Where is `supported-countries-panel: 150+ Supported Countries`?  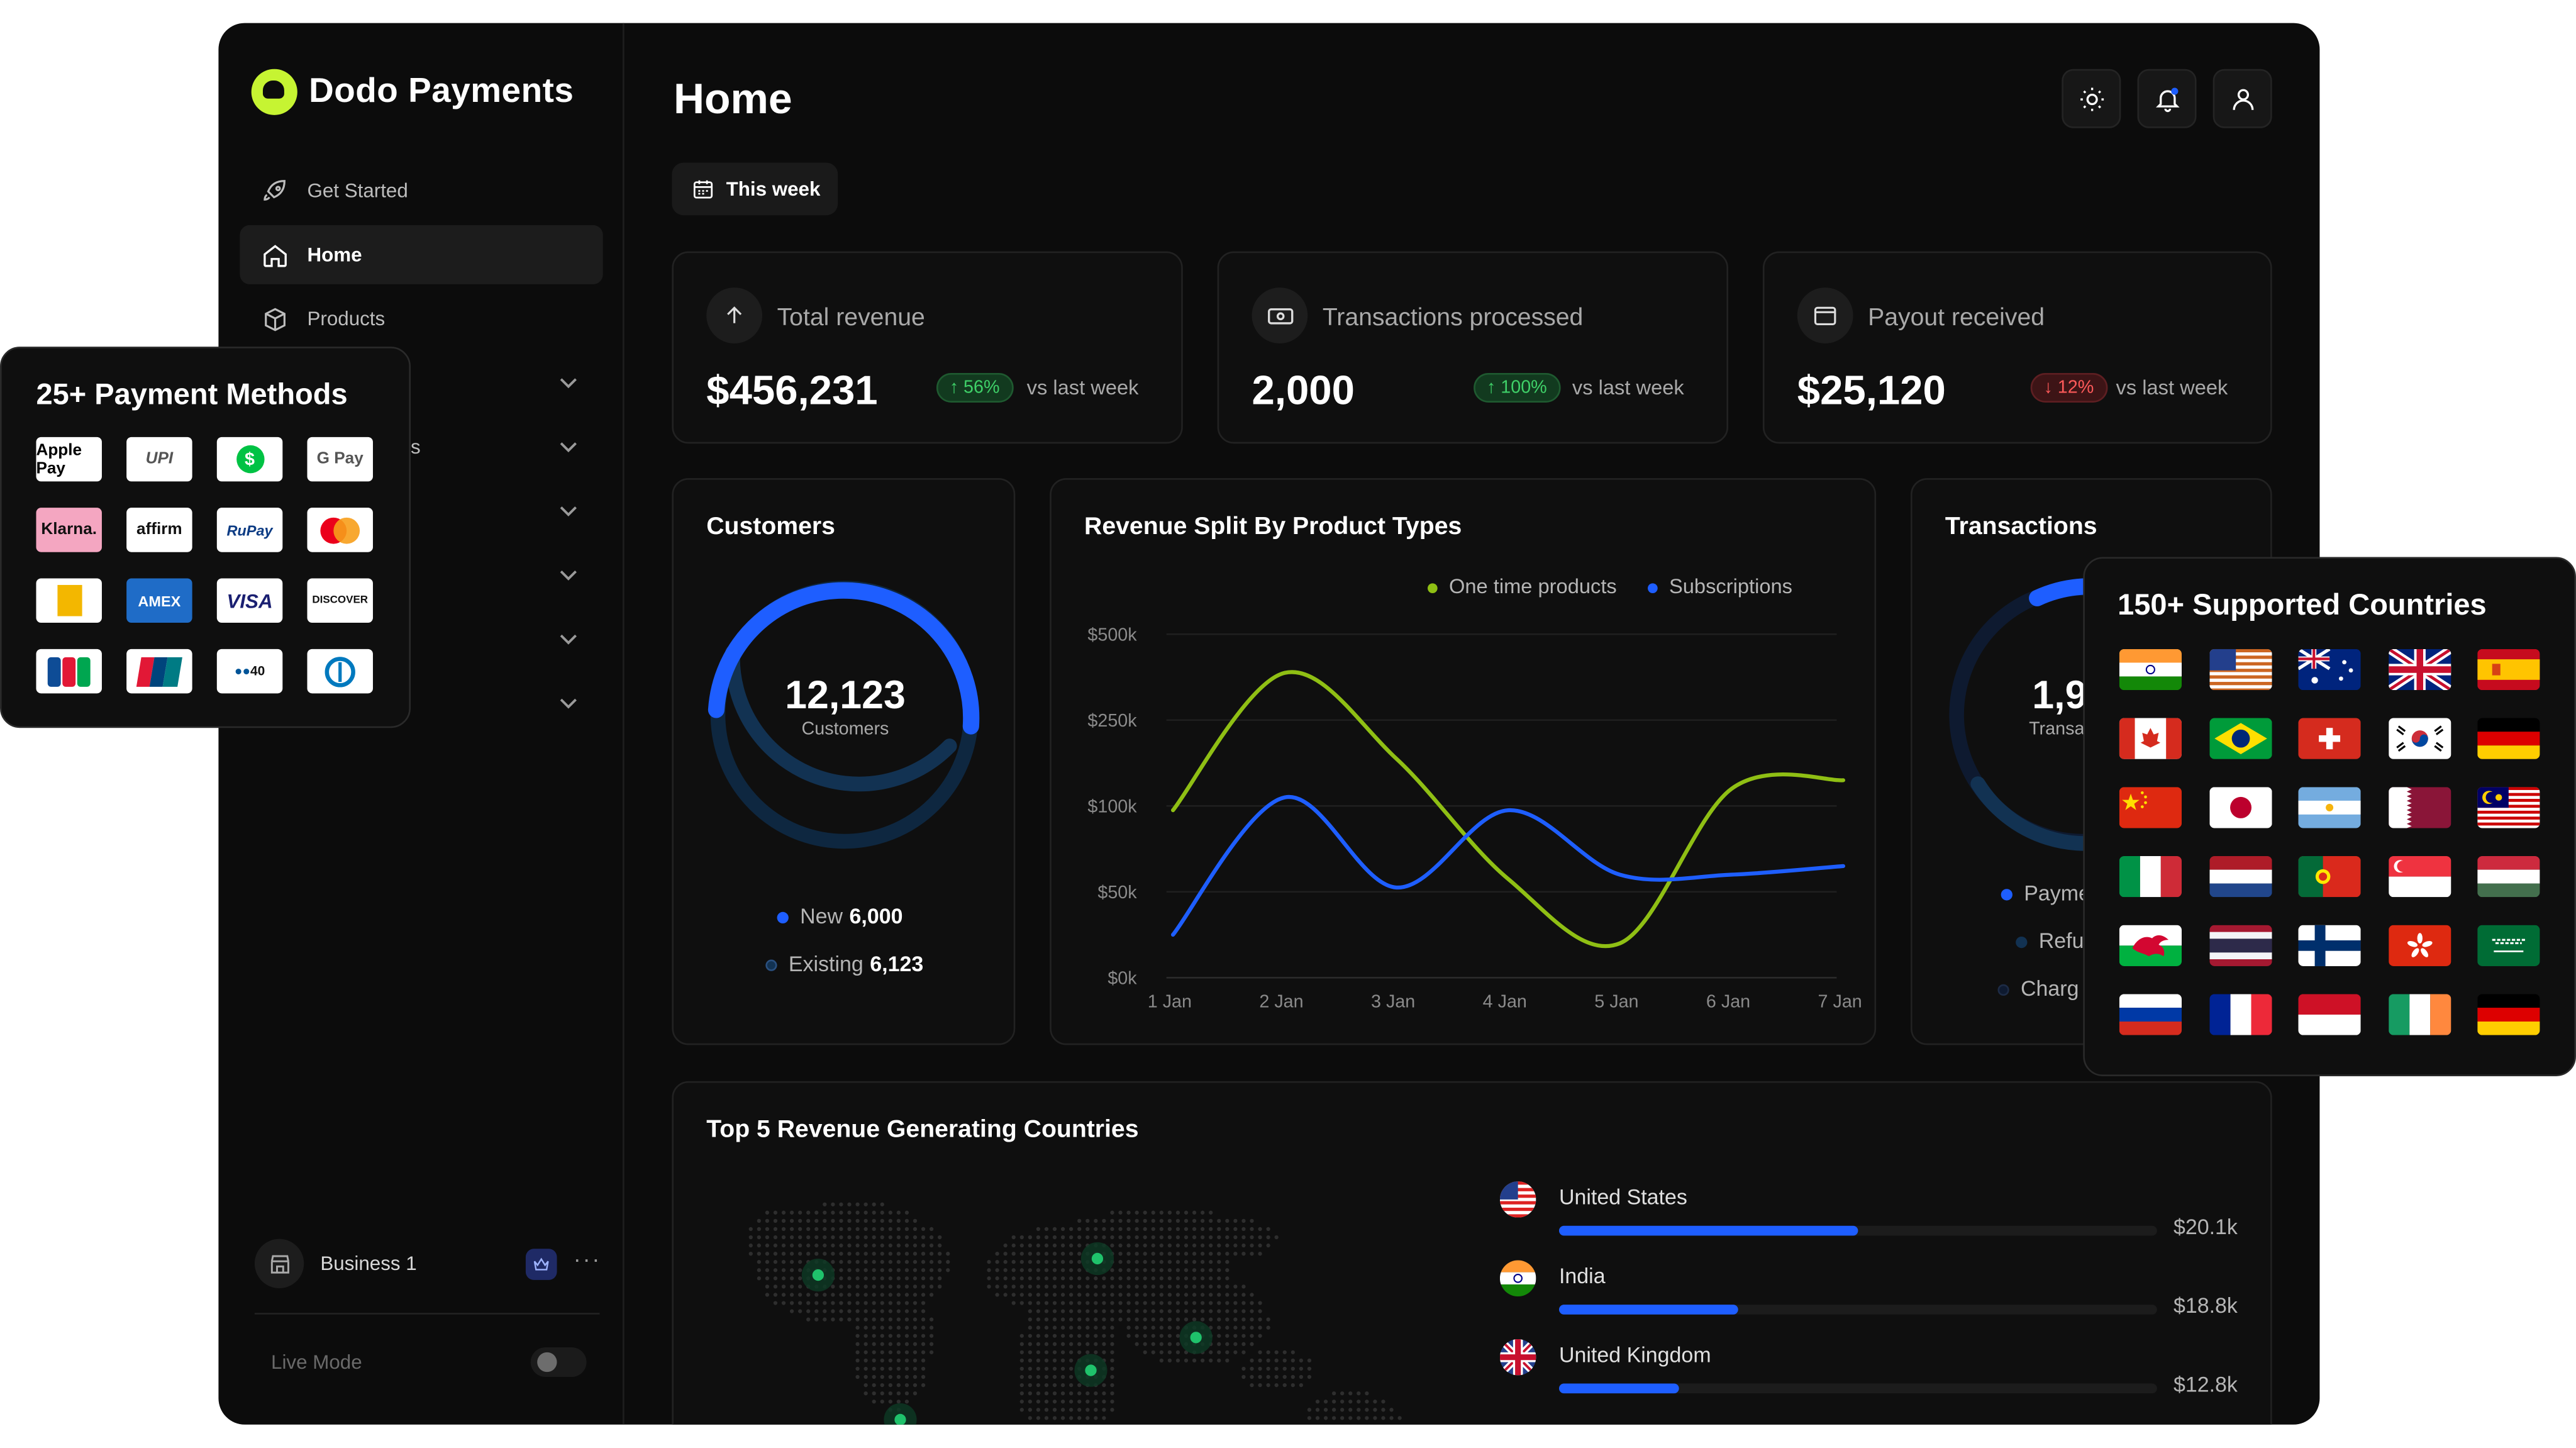 supported-countries-panel: 150+ Supported Countries is located at coordinates (2329, 816).